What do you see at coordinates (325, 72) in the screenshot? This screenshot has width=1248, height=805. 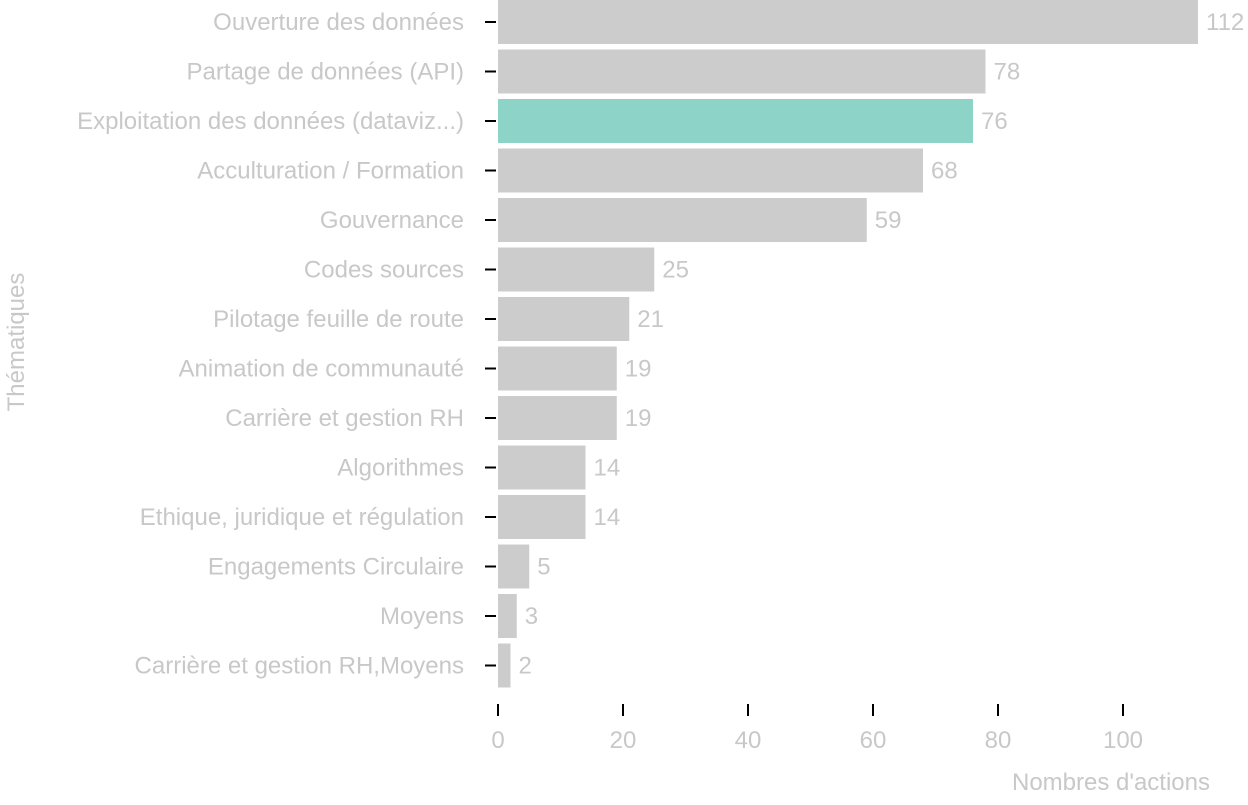 I see `category-label: Partage de données (API)` at bounding box center [325, 72].